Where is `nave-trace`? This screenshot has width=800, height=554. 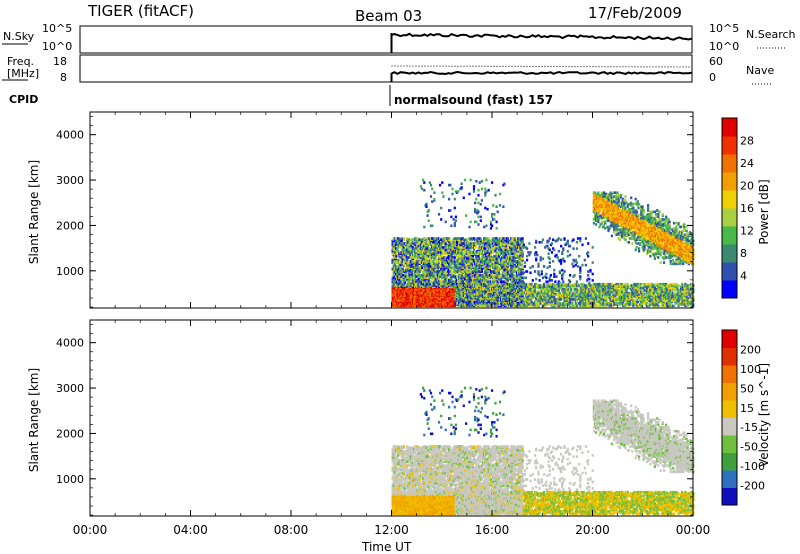
nave-trace is located at coordinates (542, 66).